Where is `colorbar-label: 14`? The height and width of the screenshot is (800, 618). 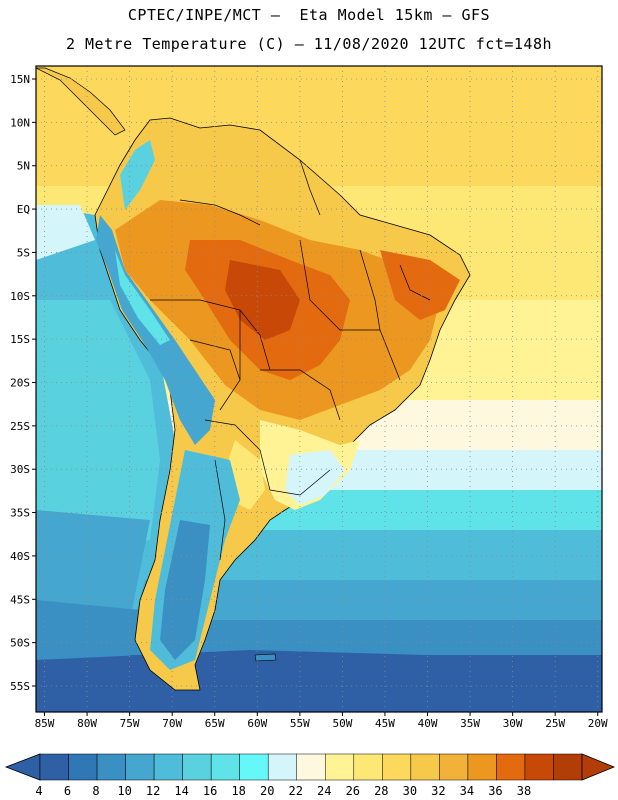 colorbar-label: 14 is located at coordinates (181, 791).